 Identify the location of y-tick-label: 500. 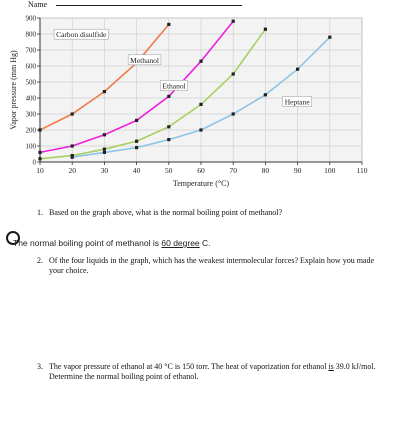
(31, 83).